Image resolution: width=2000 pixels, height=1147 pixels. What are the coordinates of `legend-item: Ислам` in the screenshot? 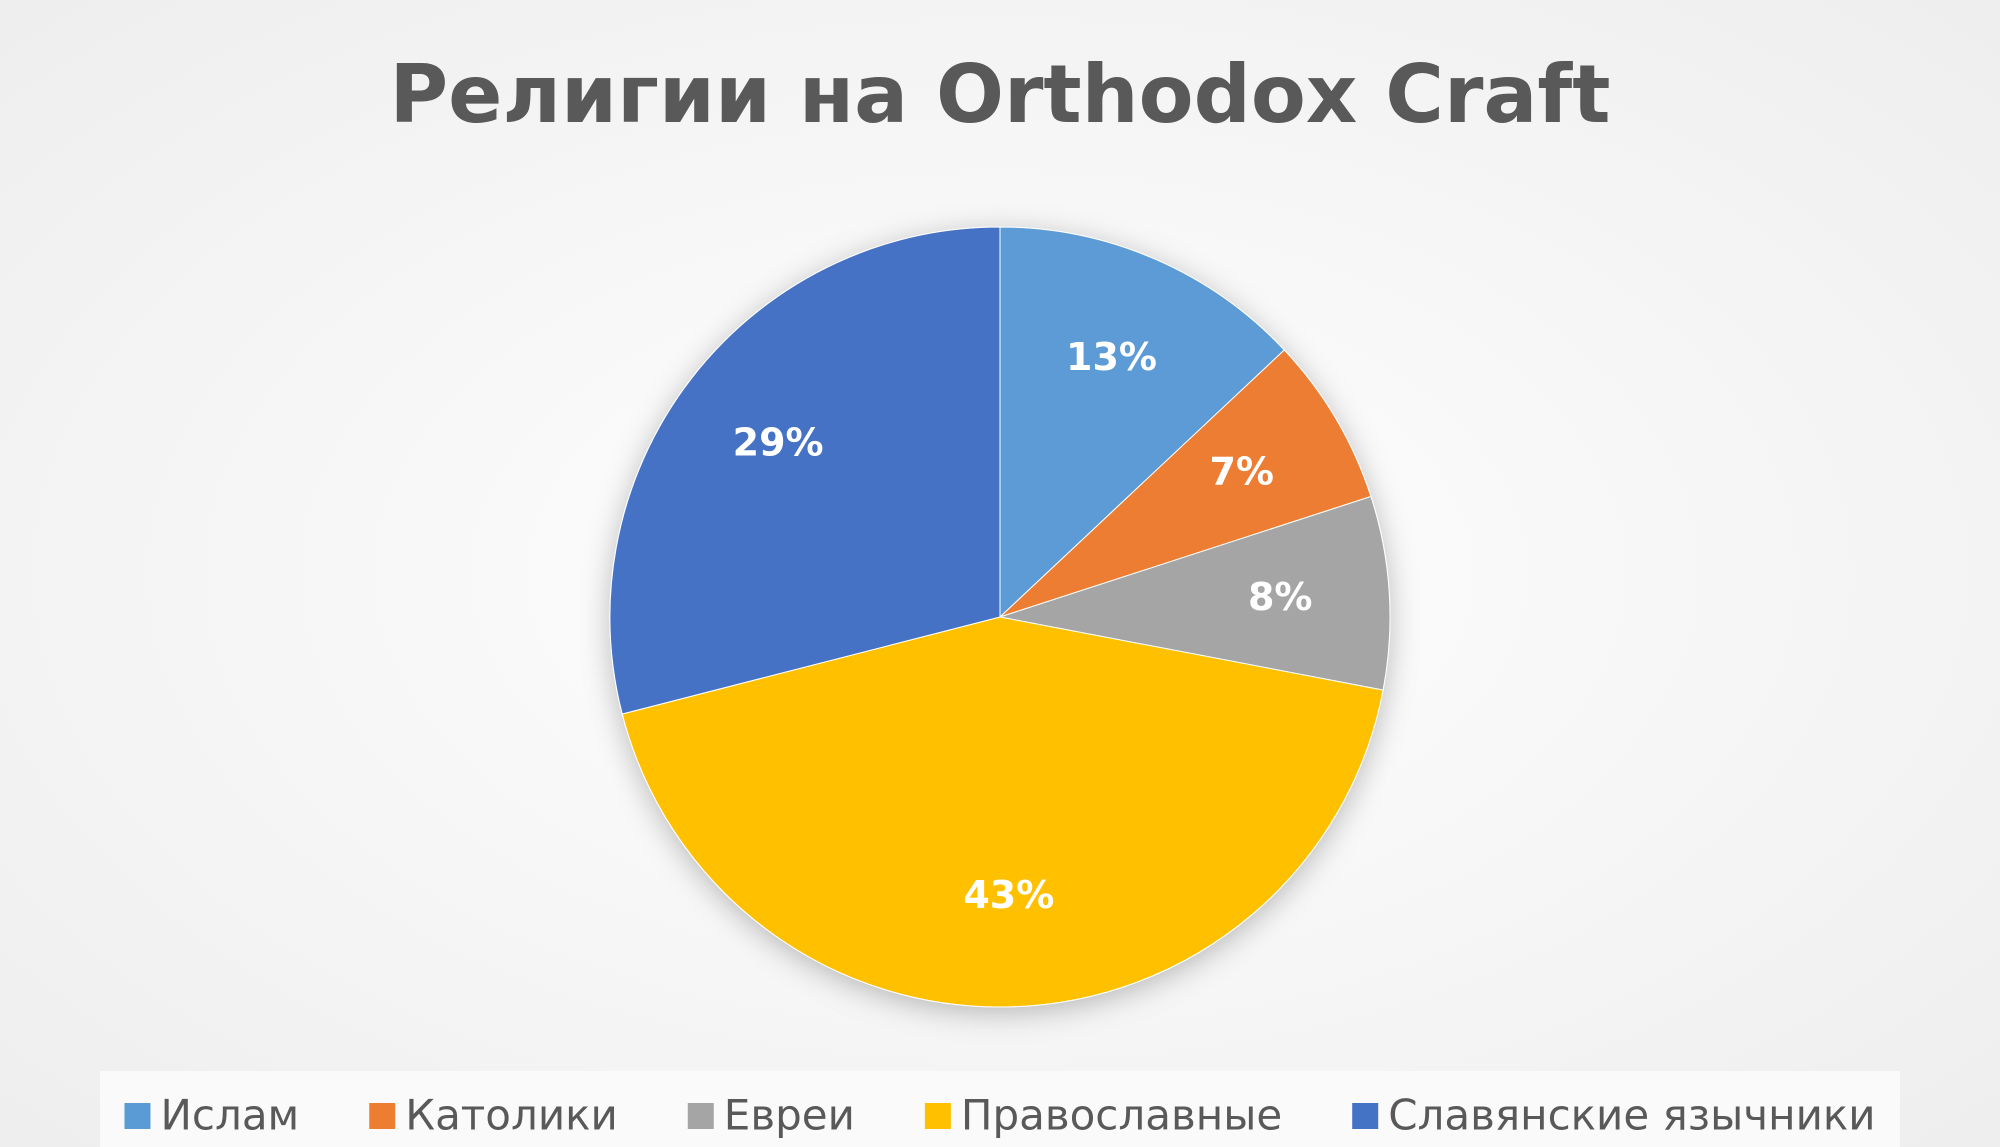 It's located at (211, 1115).